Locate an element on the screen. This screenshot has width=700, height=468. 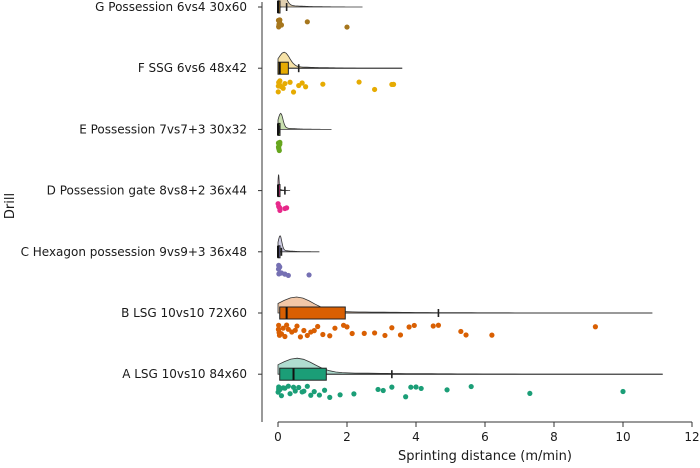
density-cloud-f is located at coordinates (340, 60).